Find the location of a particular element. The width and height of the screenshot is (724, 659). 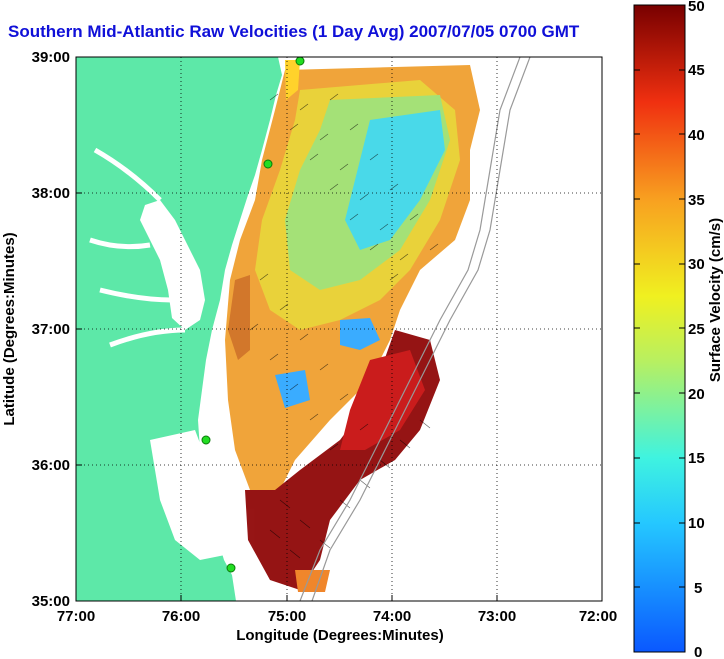

colorbar-tick-label: 45 is located at coordinates (696, 70).